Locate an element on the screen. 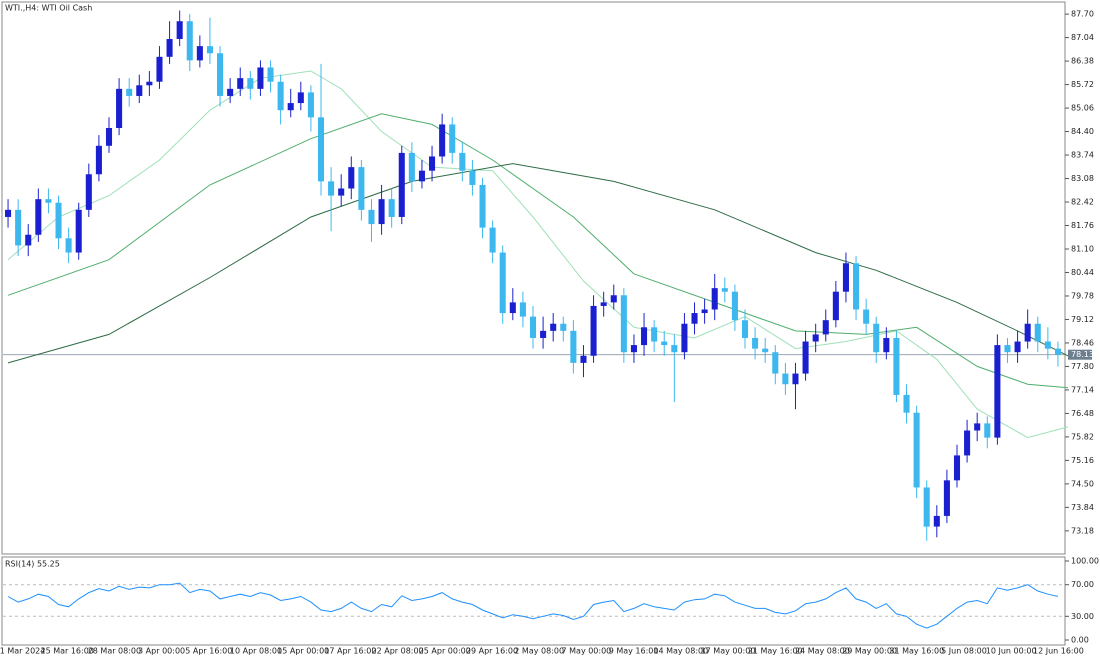 This screenshot has width=1100, height=660. y-tick-label: 79.12 is located at coordinates (1082, 319).